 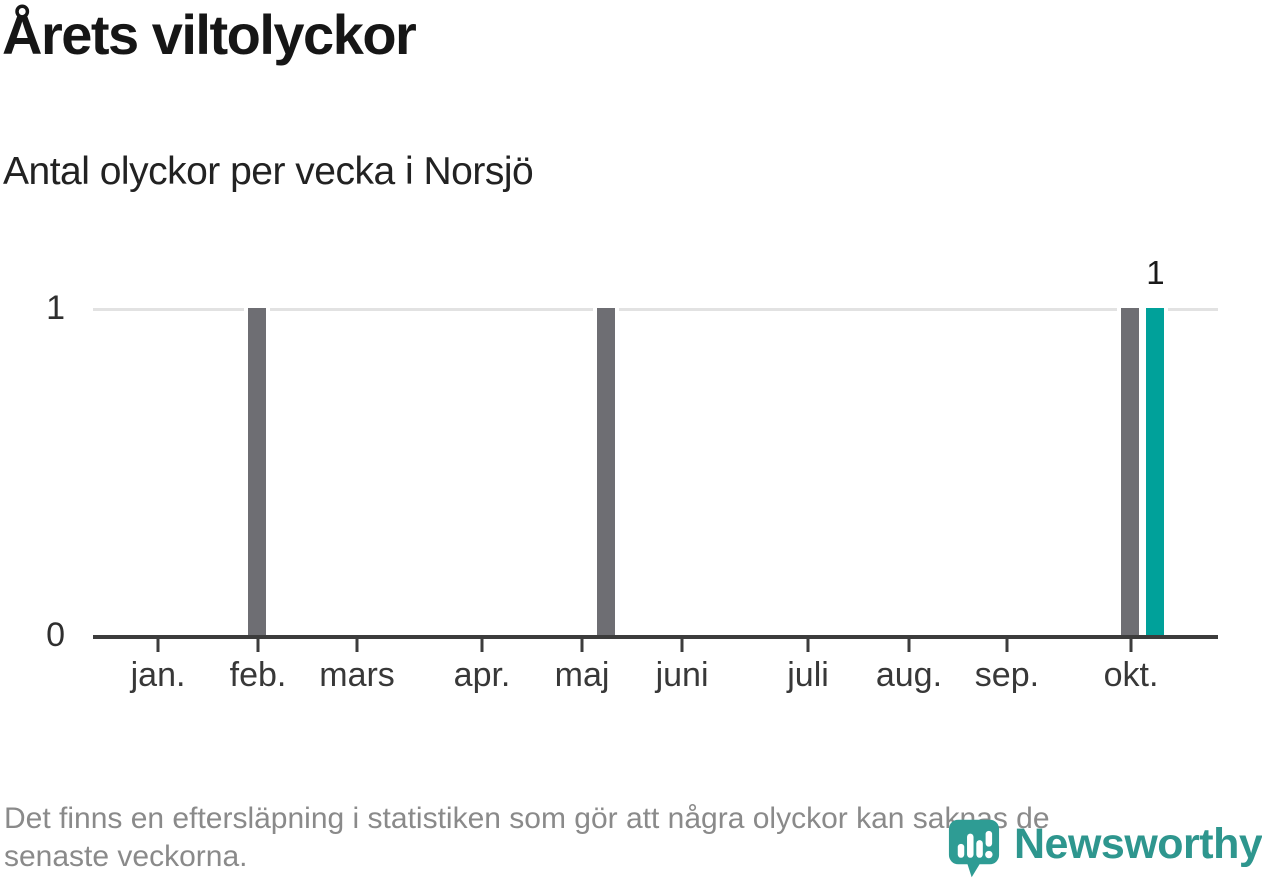 I want to click on x-axis-tick-sep, so click(x=1007, y=645).